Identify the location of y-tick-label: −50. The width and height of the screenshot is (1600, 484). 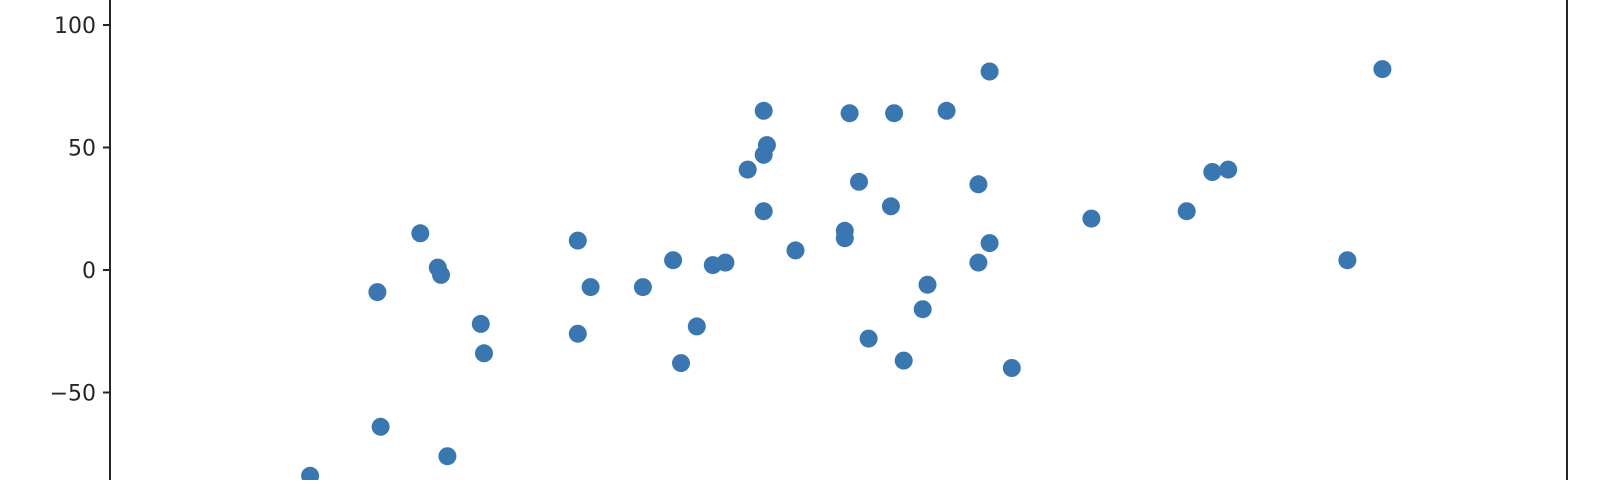
(73, 394).